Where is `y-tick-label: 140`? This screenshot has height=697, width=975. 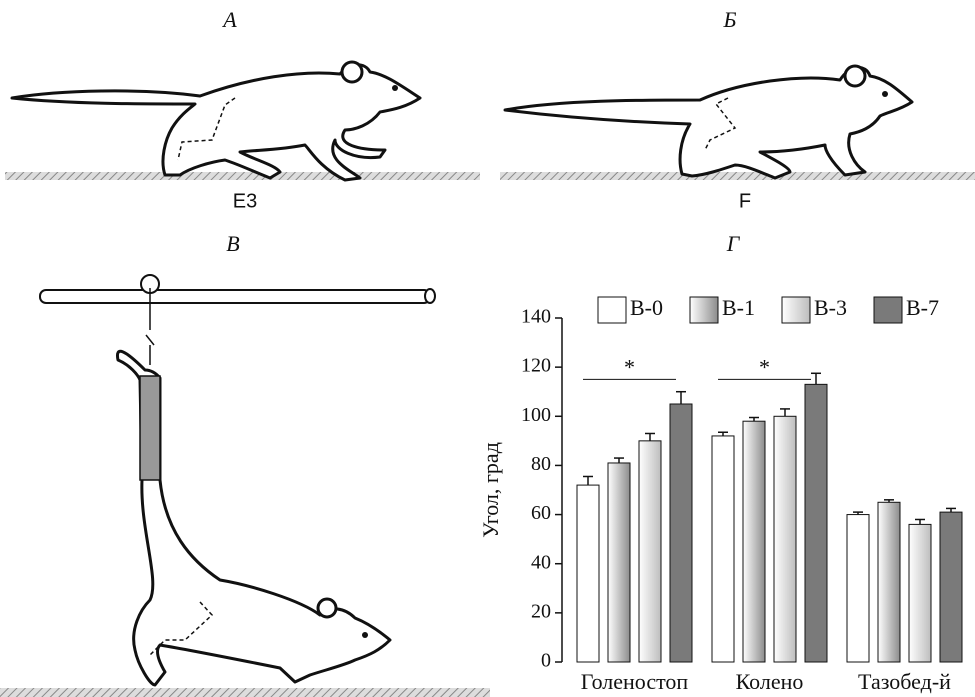
y-tick-label: 140 is located at coordinates (536, 317).